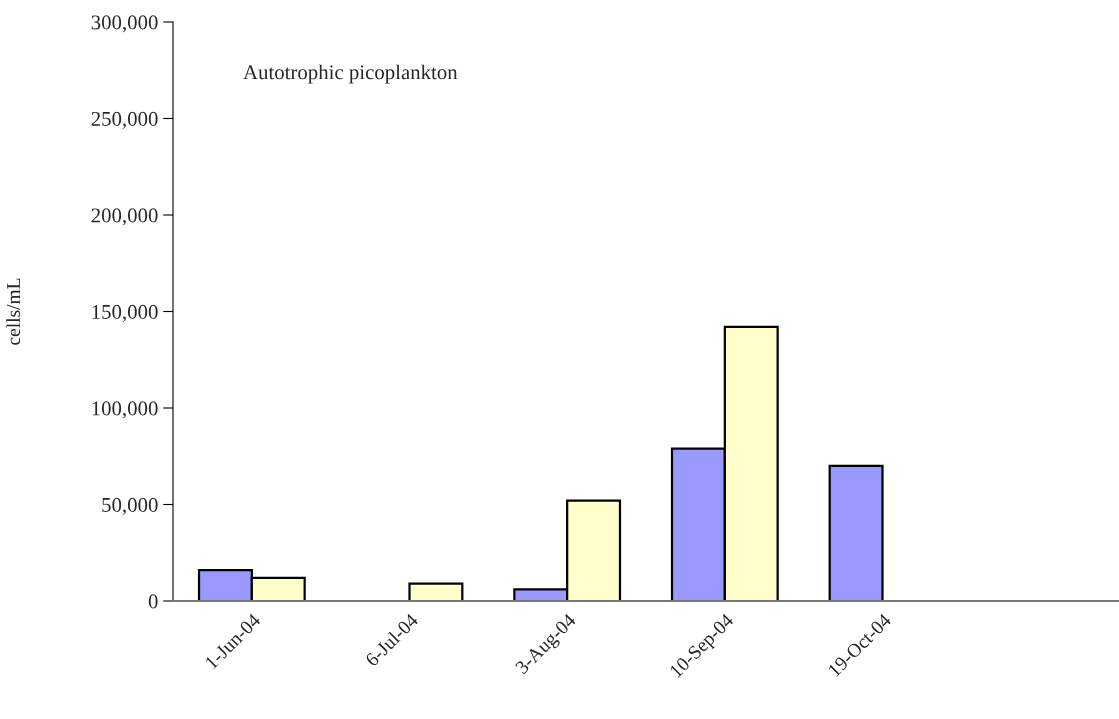  What do you see at coordinates (124, 120) in the screenshot?
I see `y-tick-label: 250,000` at bounding box center [124, 120].